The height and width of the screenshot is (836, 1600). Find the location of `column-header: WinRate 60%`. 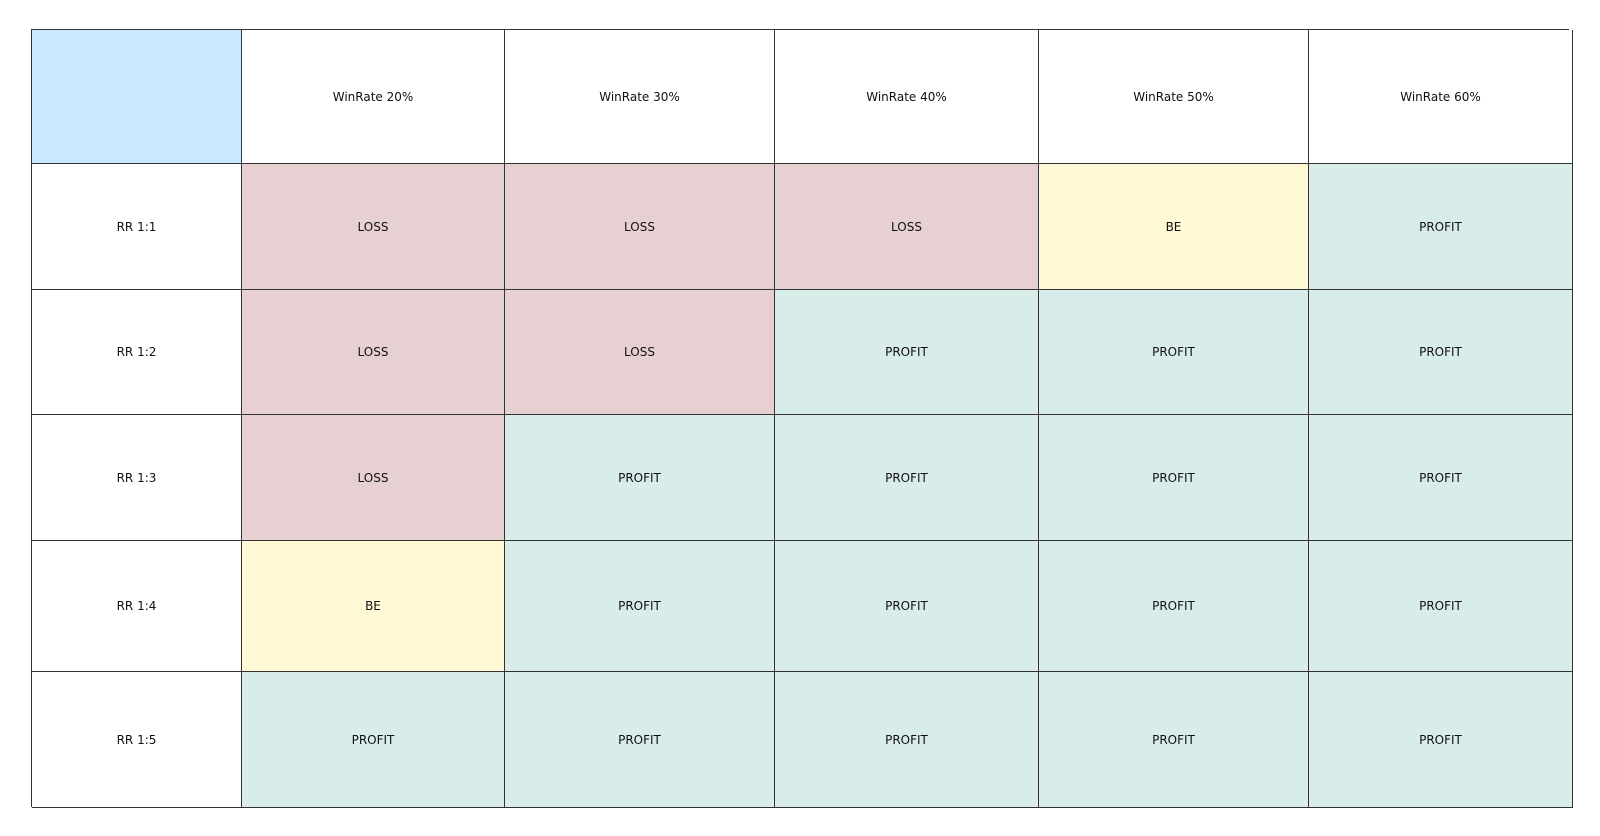

column-header: WinRate 60% is located at coordinates (1441, 97).